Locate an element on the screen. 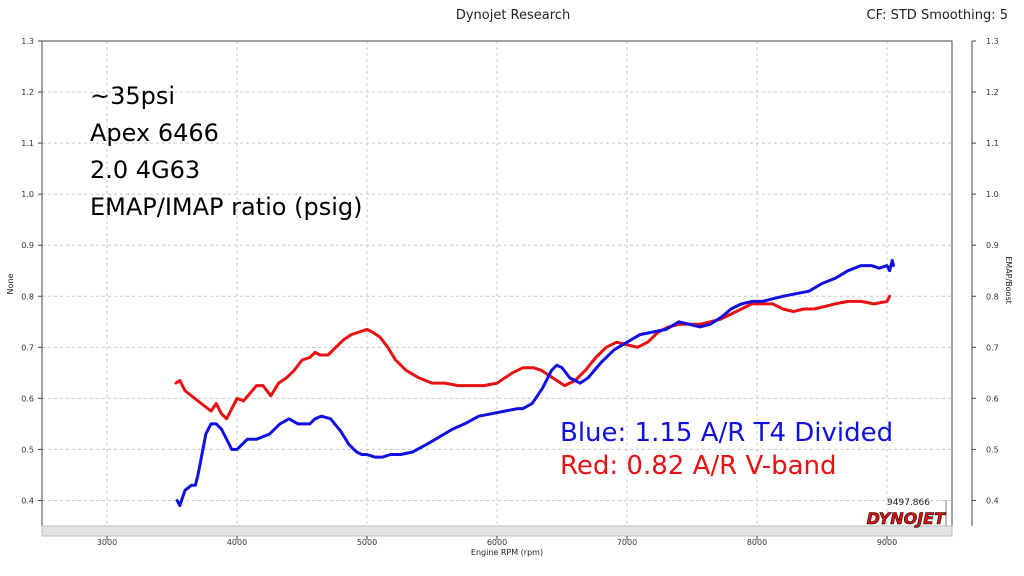 Image resolution: width=1024 pixels, height=576 pixels. x-axis-ticks: 3000 4000 5000 6000 7000 8000 9000 is located at coordinates (497, 541).